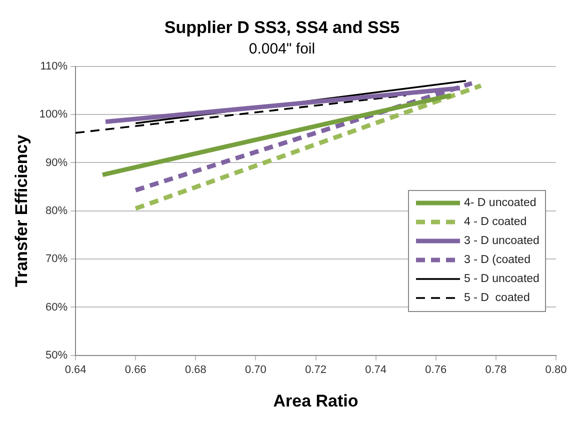 The image size is (574, 422). Describe the element at coordinates (53, 114) in the screenshot. I see `y-tick-label: 100%` at that location.